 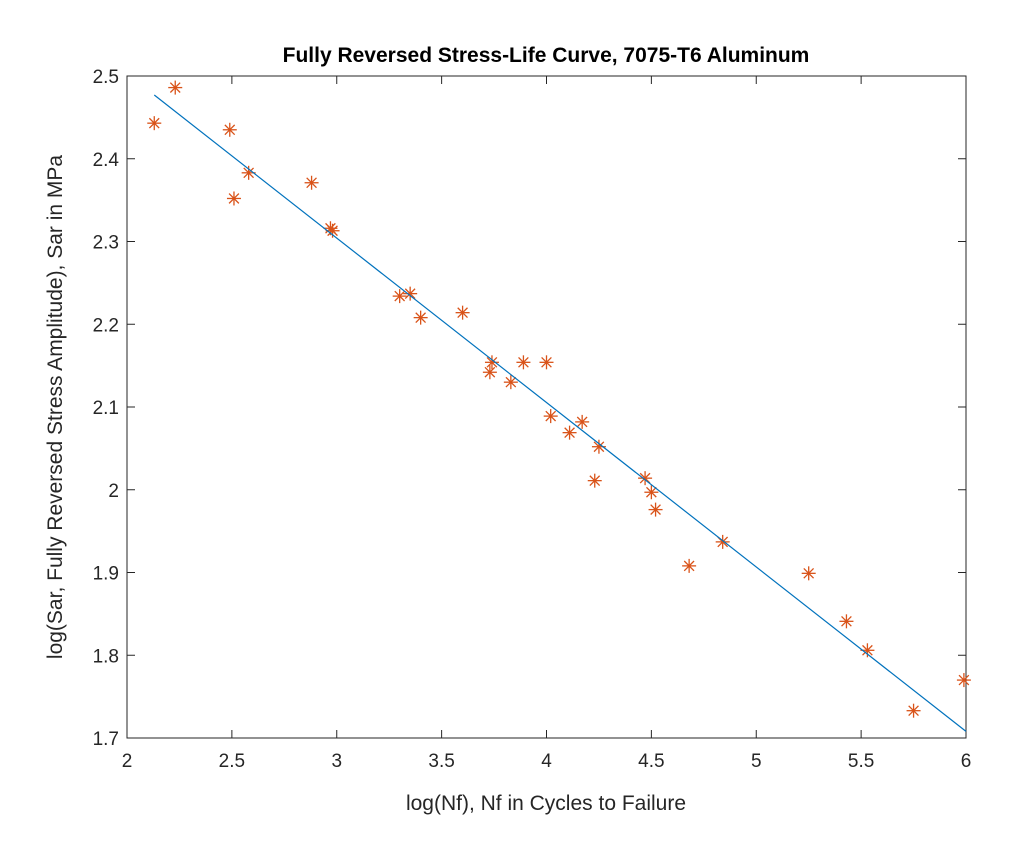 I want to click on y-tick-label: 1.9, so click(x=106, y=574).